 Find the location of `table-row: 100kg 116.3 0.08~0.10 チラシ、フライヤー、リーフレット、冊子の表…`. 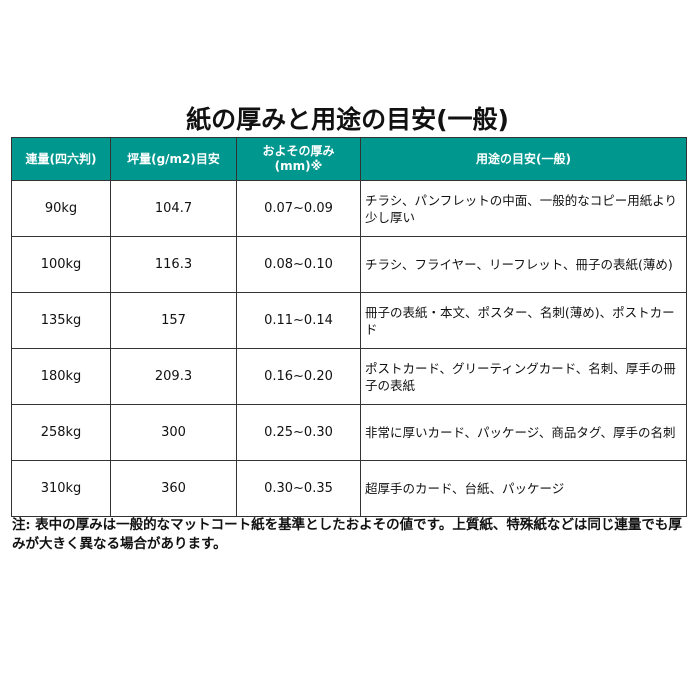

table-row: 100kg 116.3 0.08~0.10 チラシ、フライヤー、リーフレット、冊子の表… is located at coordinates (349, 264).